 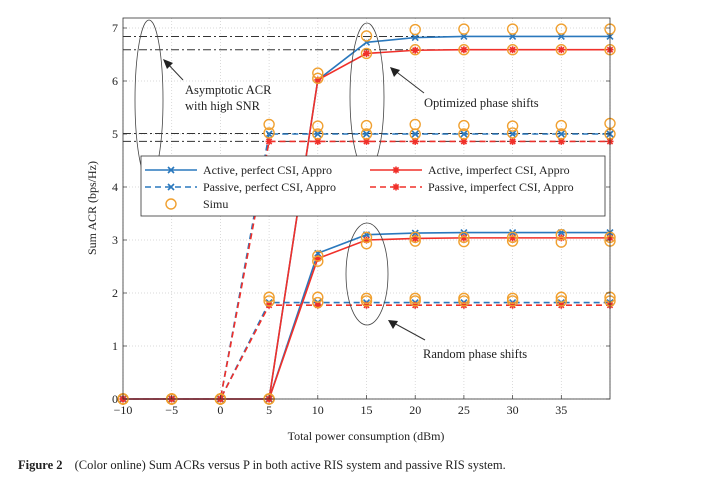 What do you see at coordinates (367, 97) in the screenshot?
I see `annotation-ellipse-optimized` at bounding box center [367, 97].